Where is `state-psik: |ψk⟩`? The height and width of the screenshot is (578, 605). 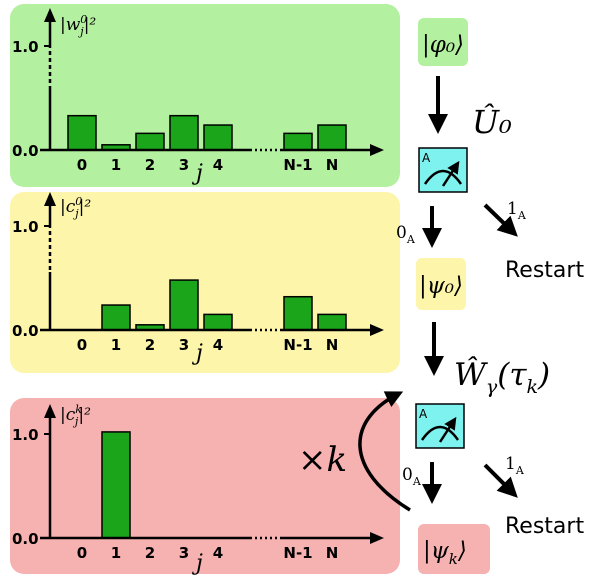 state-psik: |ψk⟩ is located at coordinates (445, 553).